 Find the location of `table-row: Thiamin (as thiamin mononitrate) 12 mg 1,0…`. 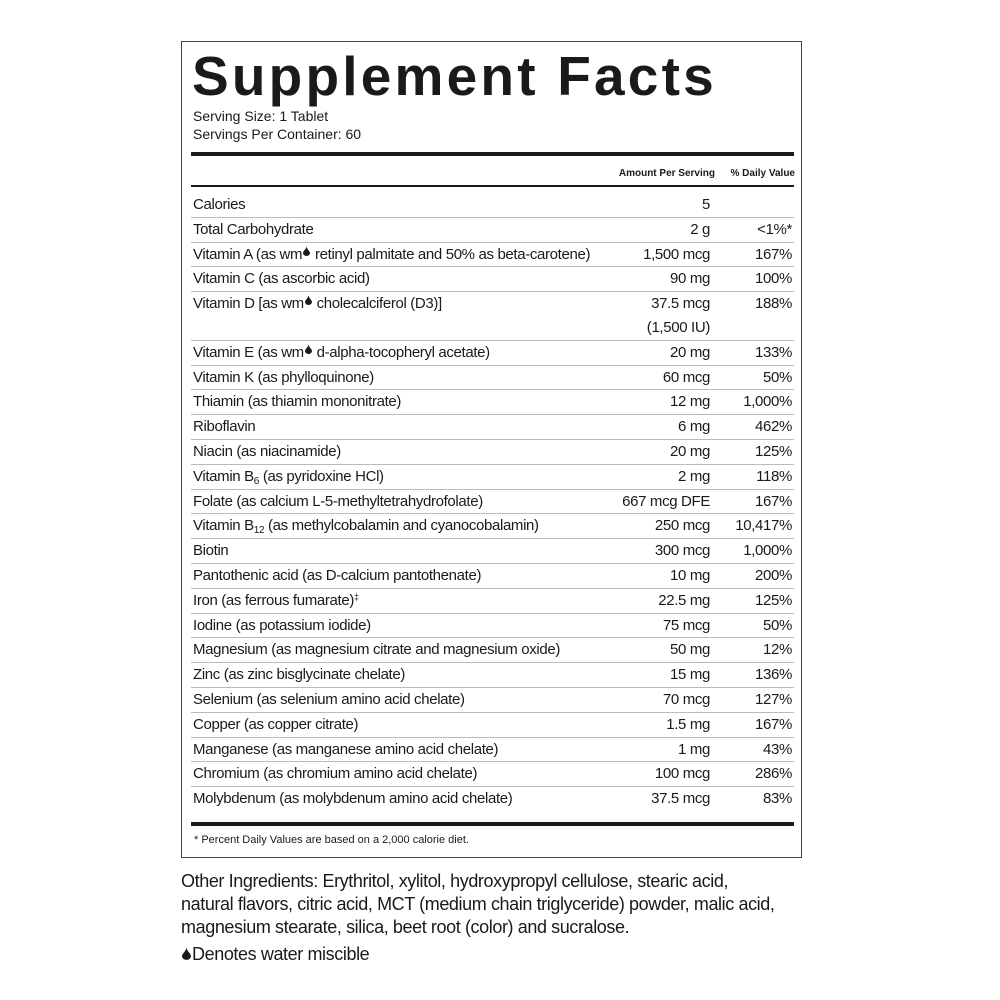

table-row: Thiamin (as thiamin mononitrate) 12 mg 1,0… is located at coordinates (492, 403).